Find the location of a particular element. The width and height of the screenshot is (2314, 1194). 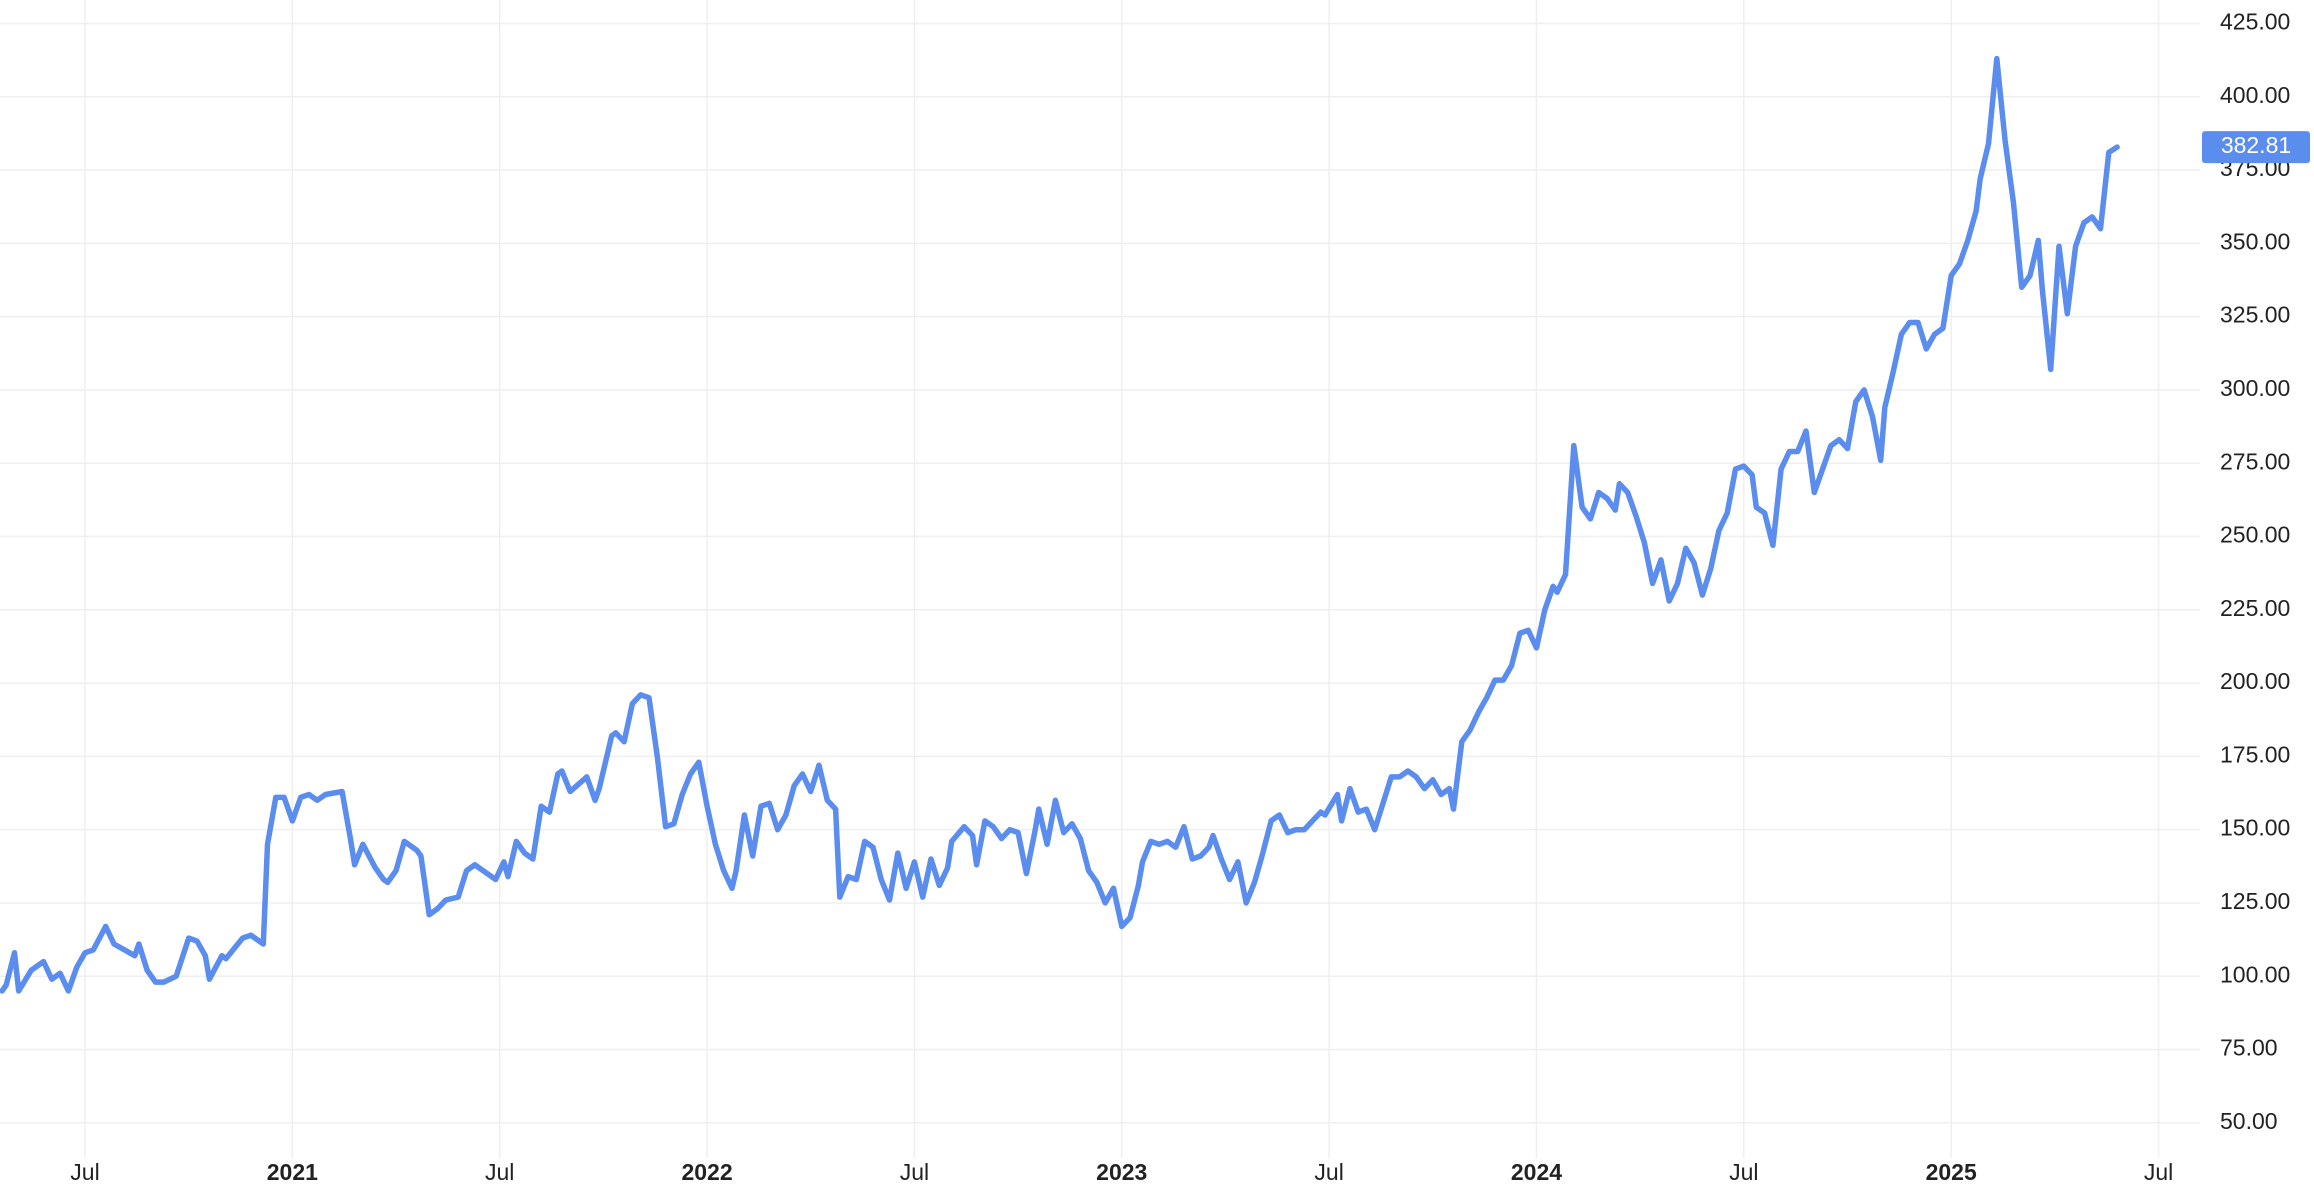

x-tick-label: 2022 is located at coordinates (706, 1172).